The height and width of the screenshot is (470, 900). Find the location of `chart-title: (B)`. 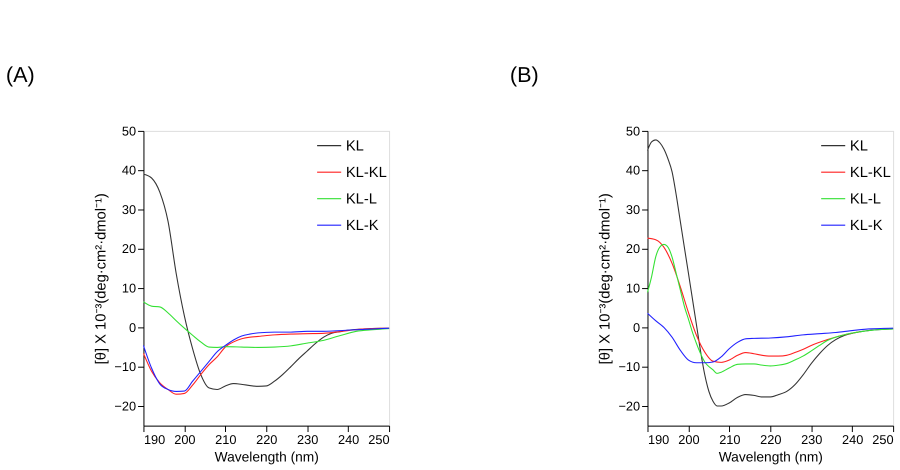

chart-title: (B) is located at coordinates (524, 74).